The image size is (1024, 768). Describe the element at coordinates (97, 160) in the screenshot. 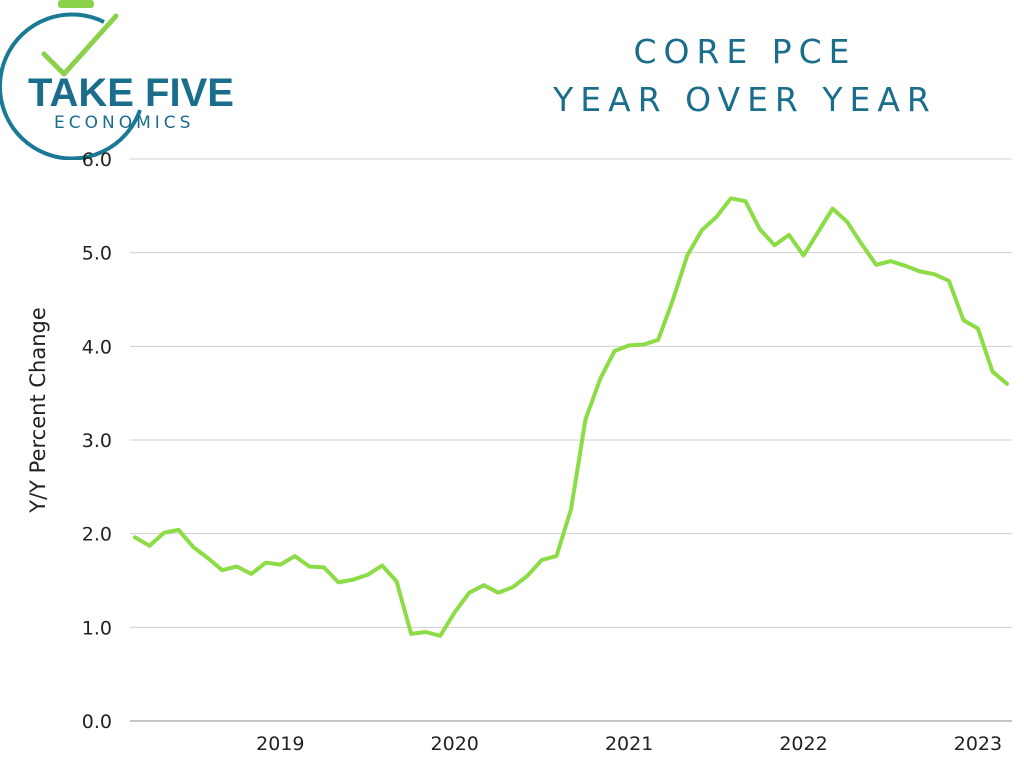

I see `y-tick-label: 6.0` at that location.